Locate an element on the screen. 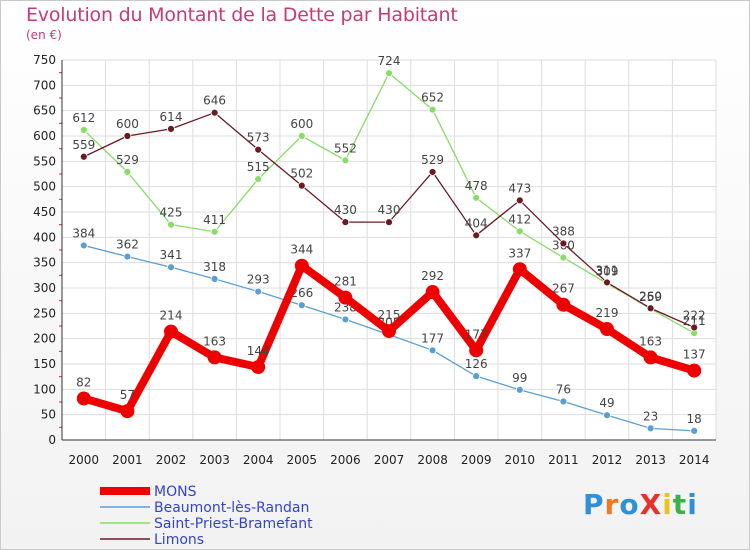 This screenshot has height=550, width=750. logo-letter: r is located at coordinates (612, 504).